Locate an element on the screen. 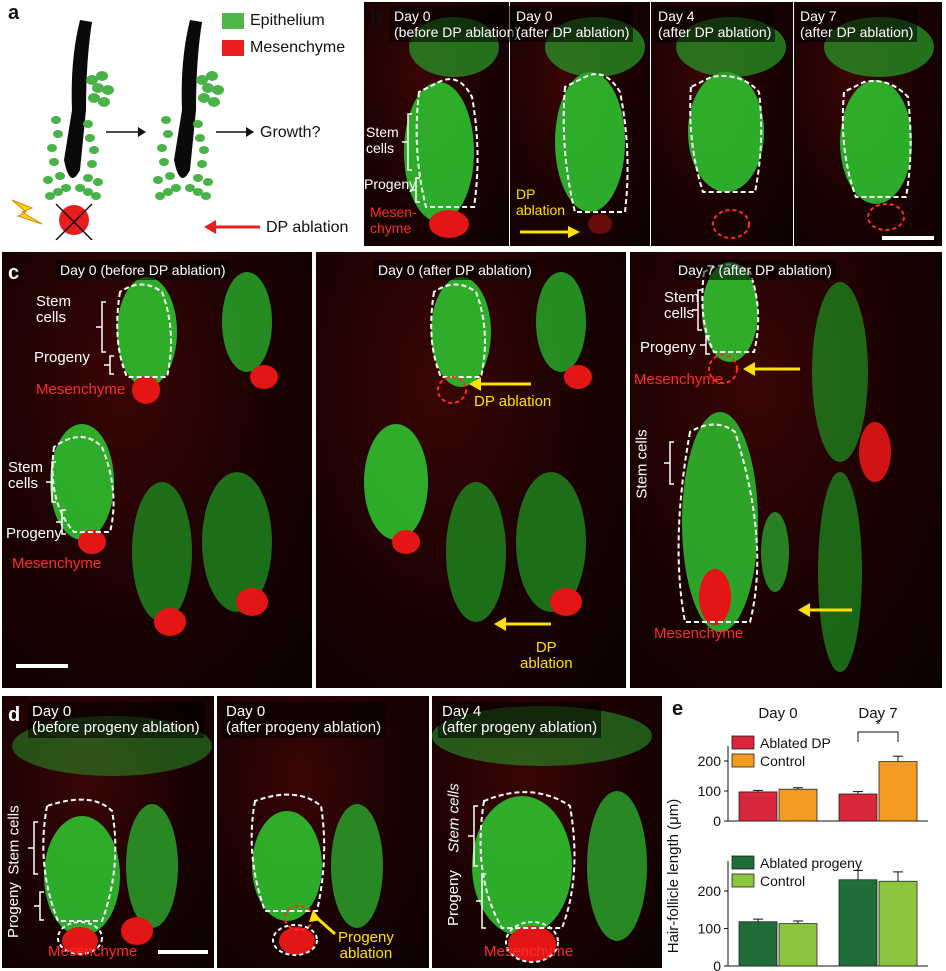  panel-e-letter: e is located at coordinates (678, 709).